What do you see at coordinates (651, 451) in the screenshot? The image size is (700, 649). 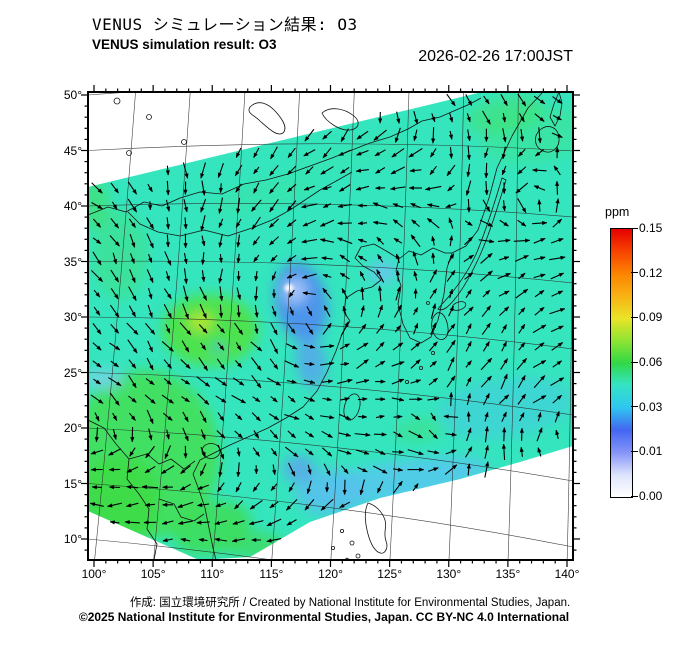 I see `colorbar-tick-label: 0.01` at bounding box center [651, 451].